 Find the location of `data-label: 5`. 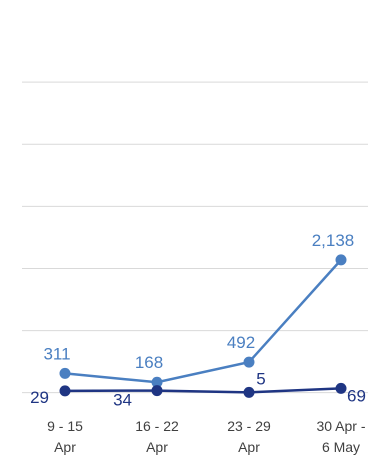

data-label: 5 is located at coordinates (260, 378).